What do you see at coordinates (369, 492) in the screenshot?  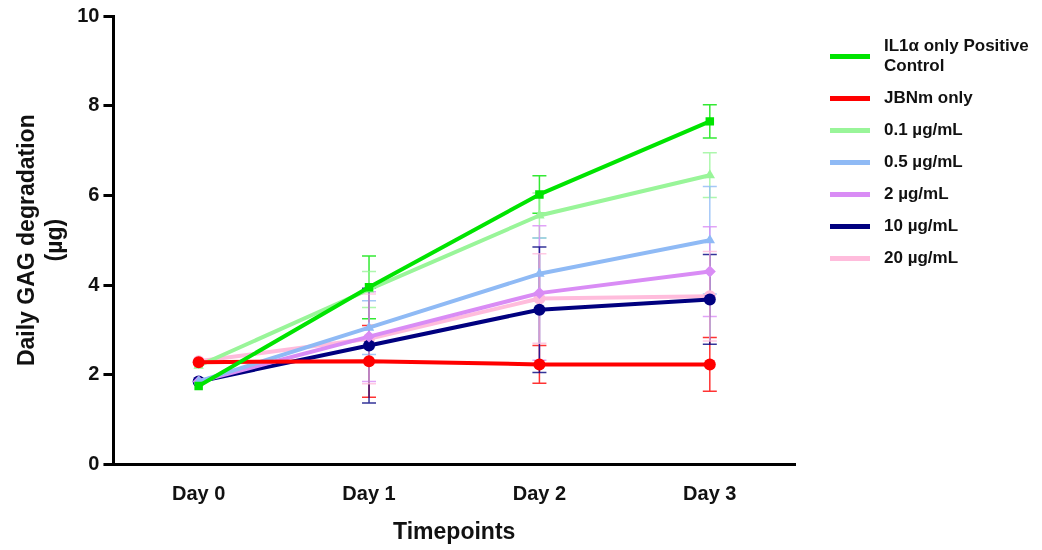 I see `x-tick-label: Day 1` at bounding box center [369, 492].